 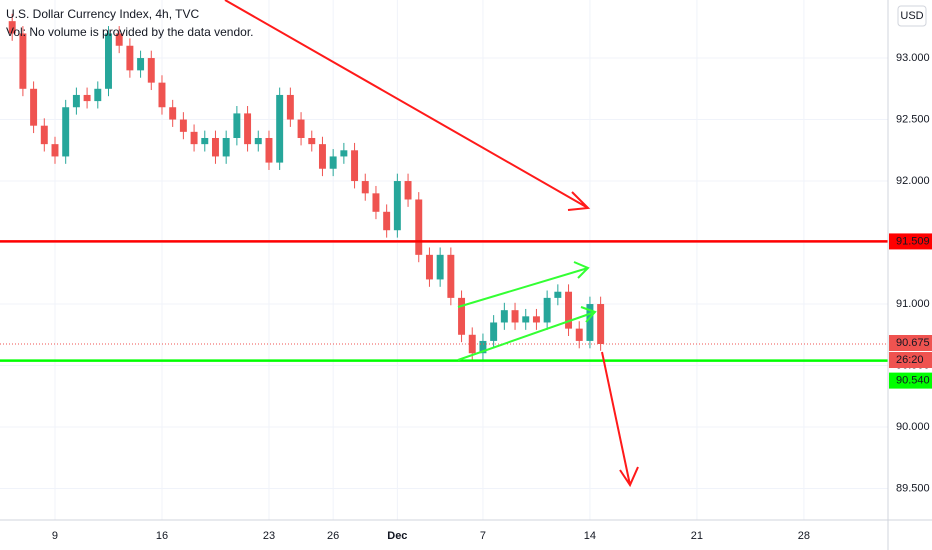 What do you see at coordinates (397, 536) in the screenshot?
I see `x-tick-label: Dec` at bounding box center [397, 536].